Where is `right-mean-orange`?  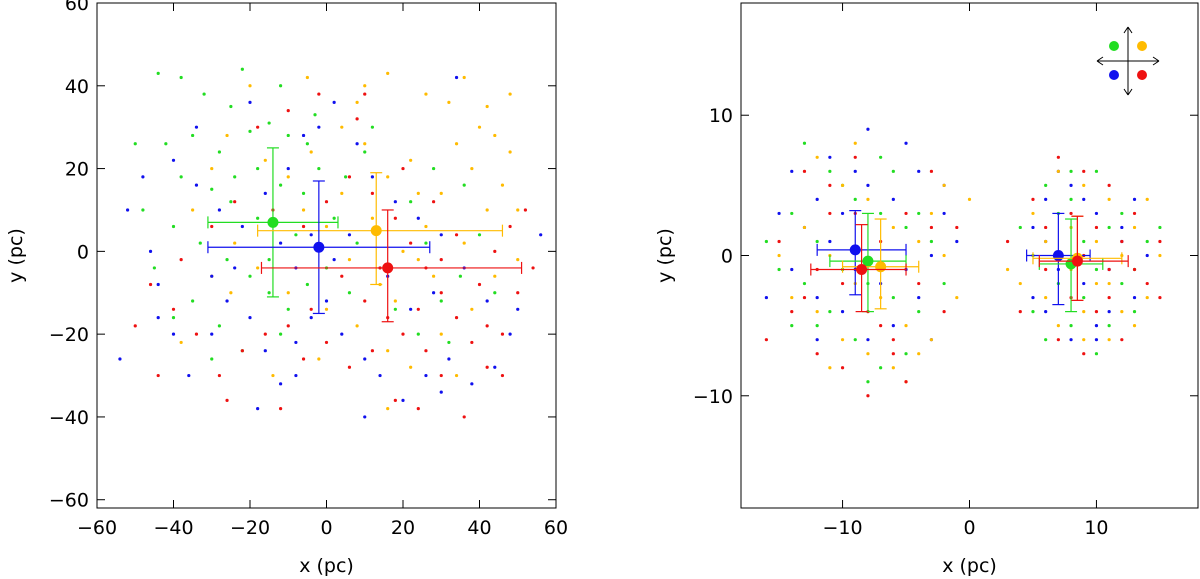 right-mean-orange is located at coordinates (881, 267).